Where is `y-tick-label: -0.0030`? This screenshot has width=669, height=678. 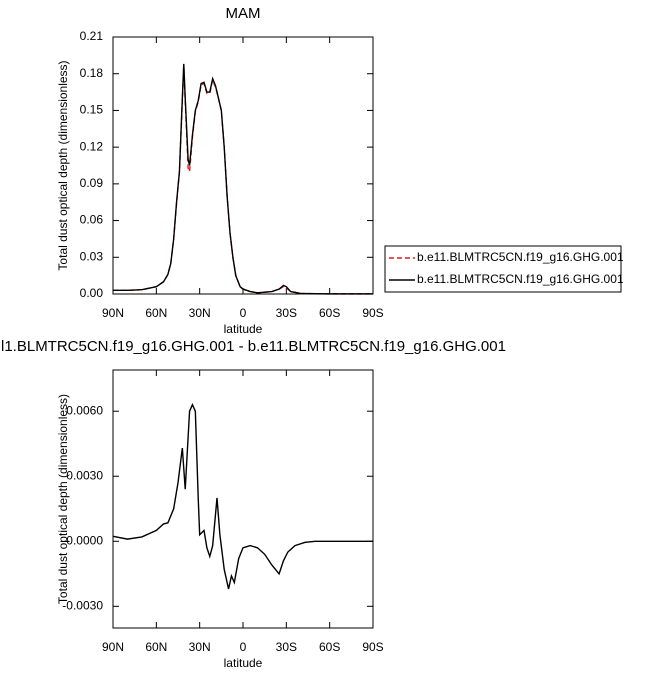 y-tick-label: -0.0030 is located at coordinates (82, 605).